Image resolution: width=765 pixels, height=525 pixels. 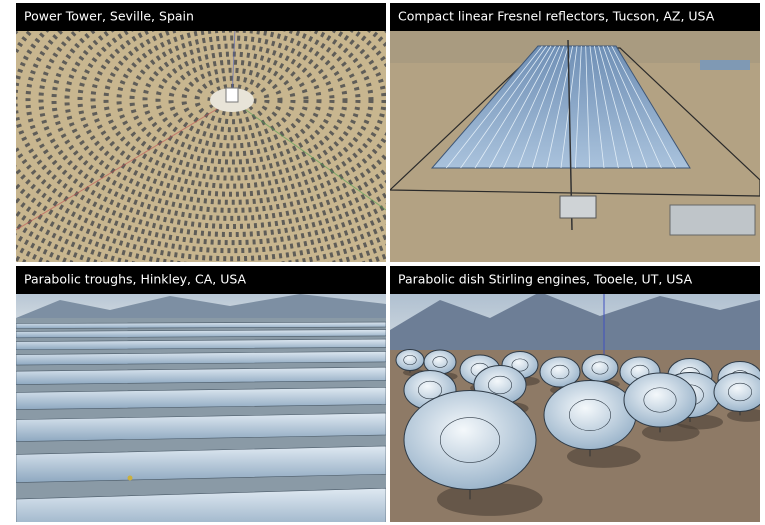 I want to click on heliostat-ring, so click(x=232, y=100).